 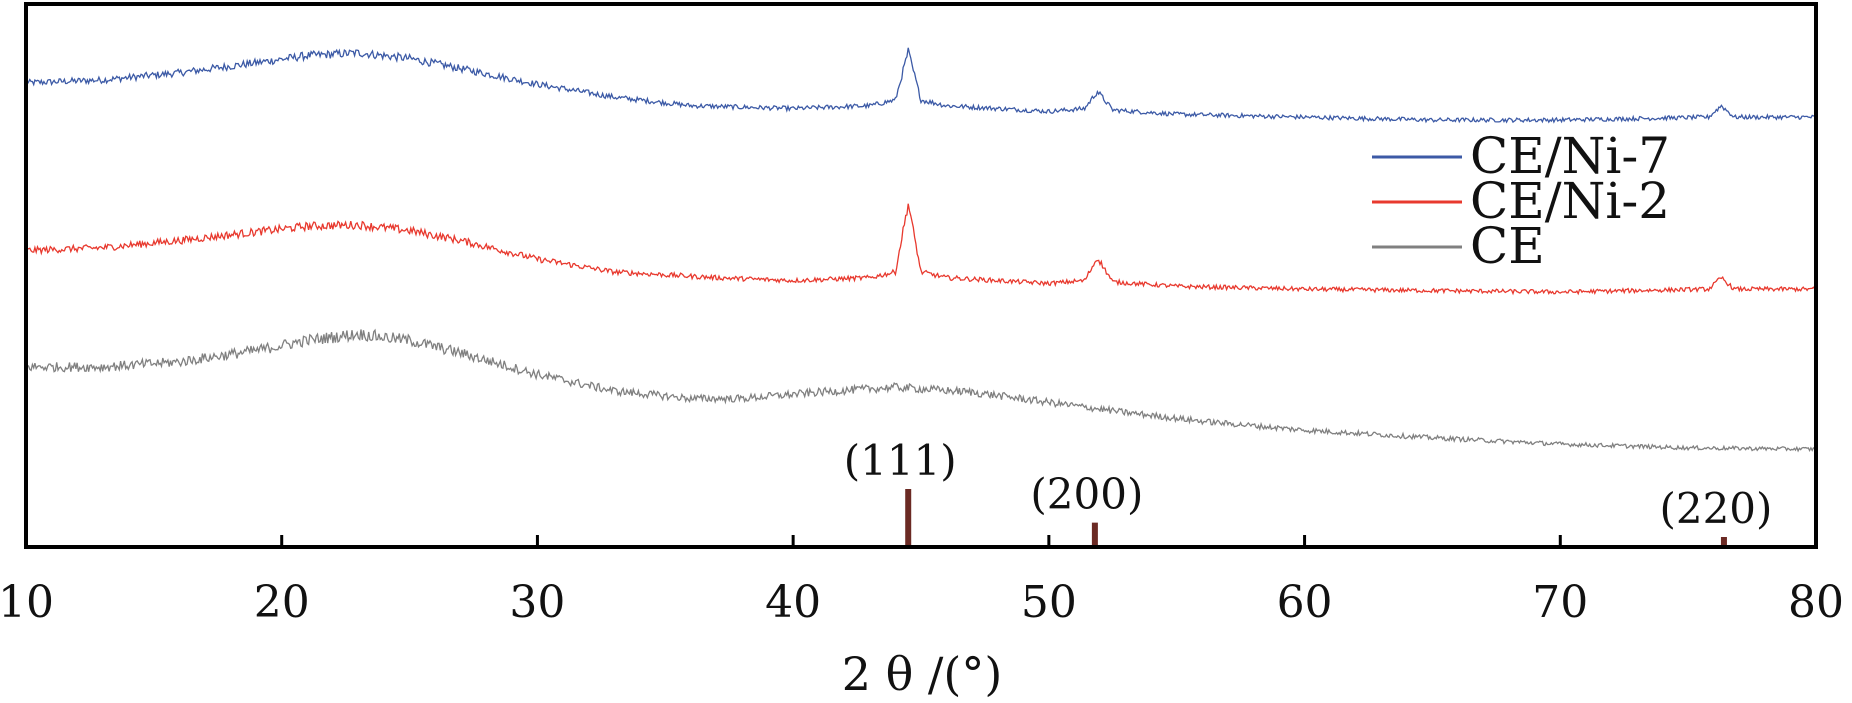 What do you see at coordinates (27, 602) in the screenshot?
I see `x-tick-label: 10` at bounding box center [27, 602].